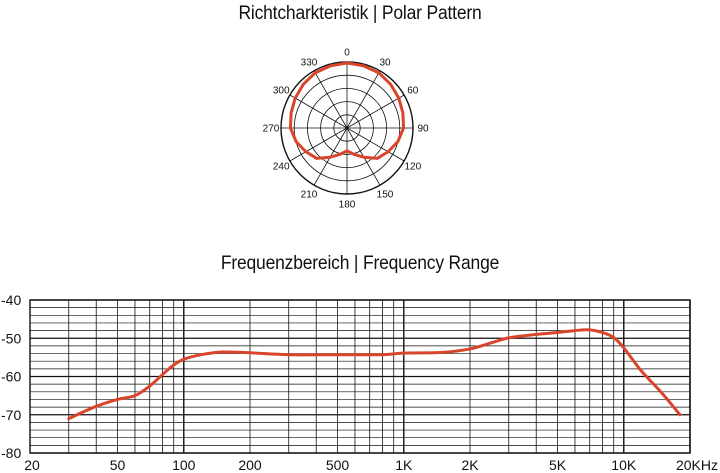 The image size is (720, 473). Describe the element at coordinates (338, 465) in the screenshot. I see `frequency-x-tick-label: 500` at that location.